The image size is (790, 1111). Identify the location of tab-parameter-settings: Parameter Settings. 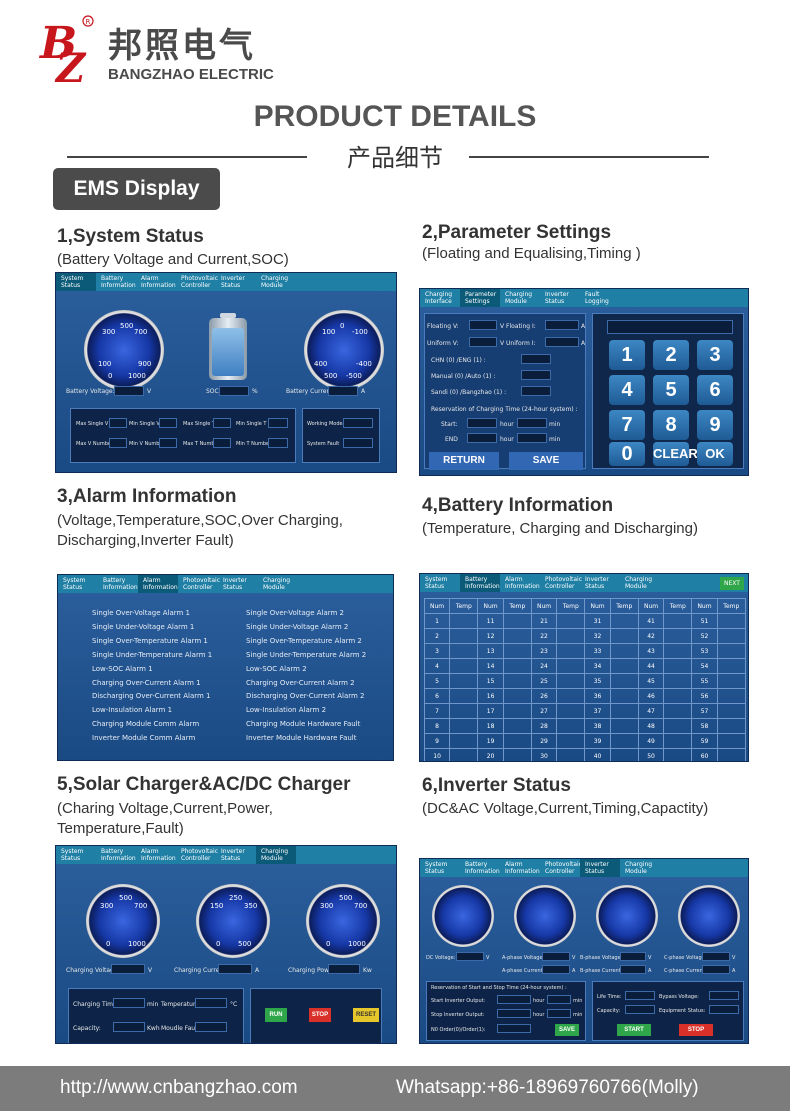
(480, 298).